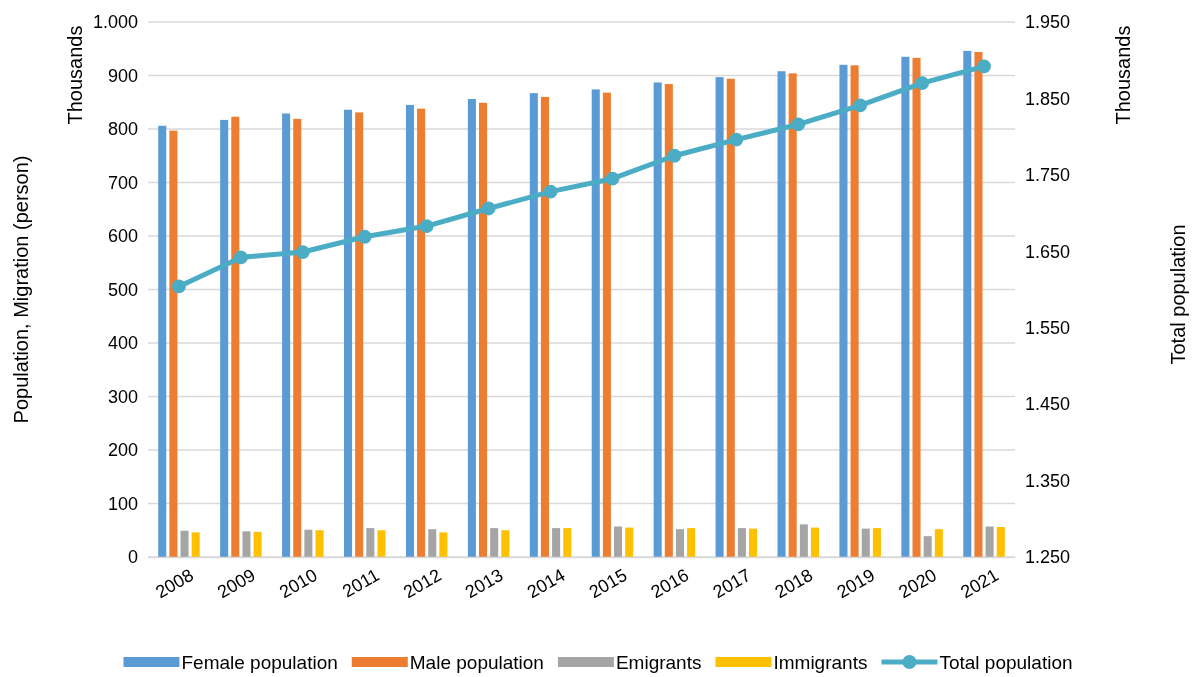 This screenshot has height=677, width=1196. I want to click on y-tick-label: 800, so click(122, 129).